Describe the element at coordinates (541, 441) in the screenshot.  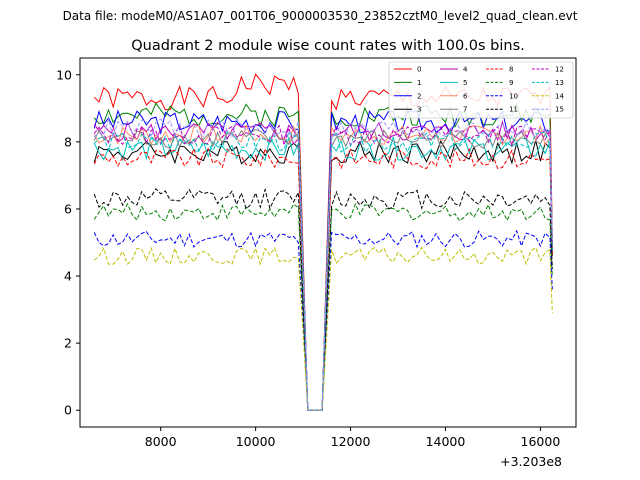
I see `x-tick-label: 16000` at that location.